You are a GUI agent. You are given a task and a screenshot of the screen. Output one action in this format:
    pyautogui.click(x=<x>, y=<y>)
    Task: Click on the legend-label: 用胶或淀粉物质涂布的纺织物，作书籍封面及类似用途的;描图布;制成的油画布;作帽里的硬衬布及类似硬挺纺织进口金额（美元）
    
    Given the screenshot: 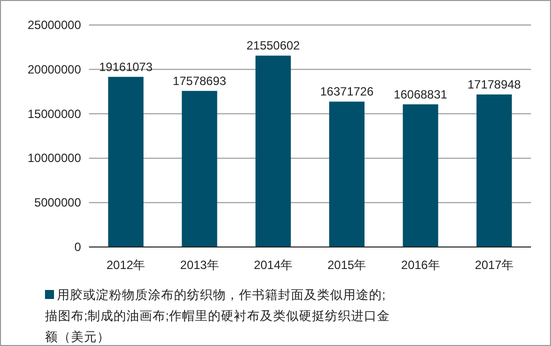 What is the action you would take?
    pyautogui.click(x=217, y=316)
    